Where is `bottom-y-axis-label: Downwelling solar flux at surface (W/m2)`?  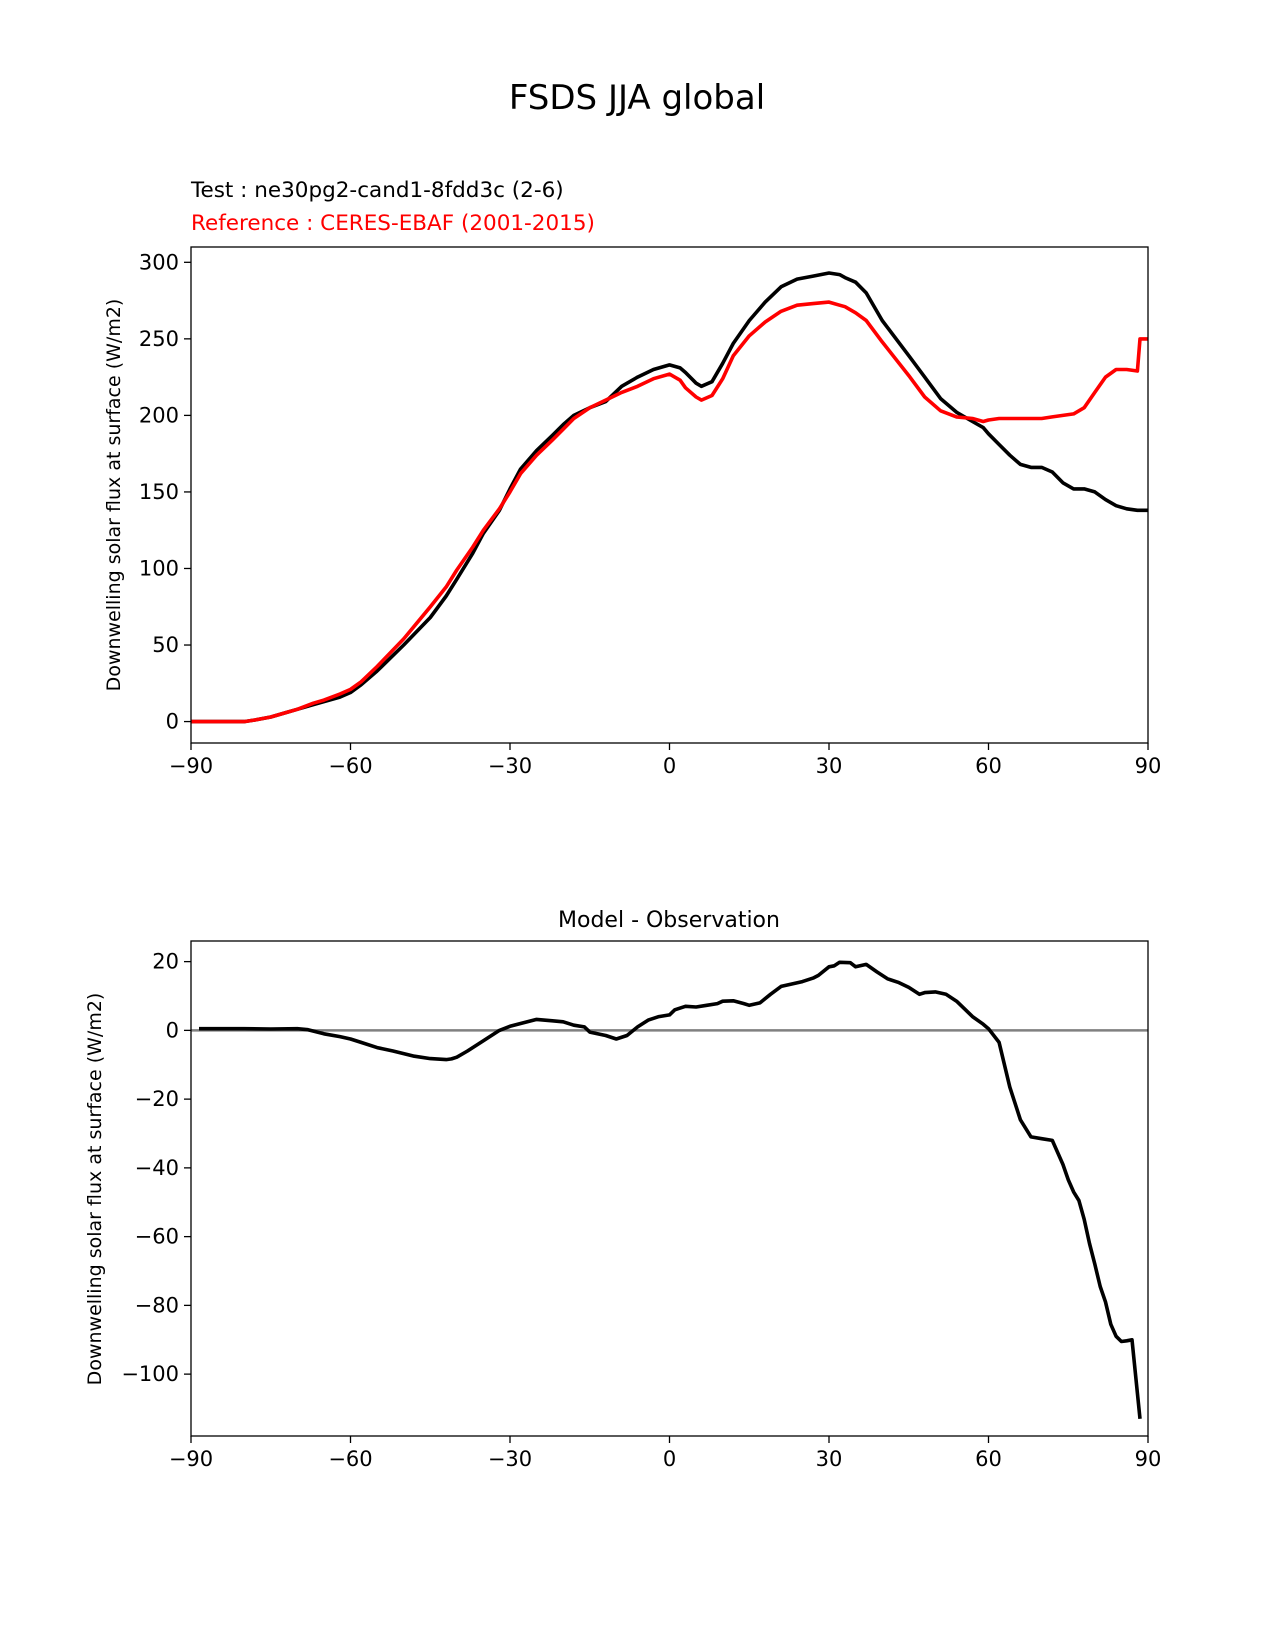
bottom-y-axis-label: Downwelling solar flux at surface (W/m2) is located at coordinates (95, 1189).